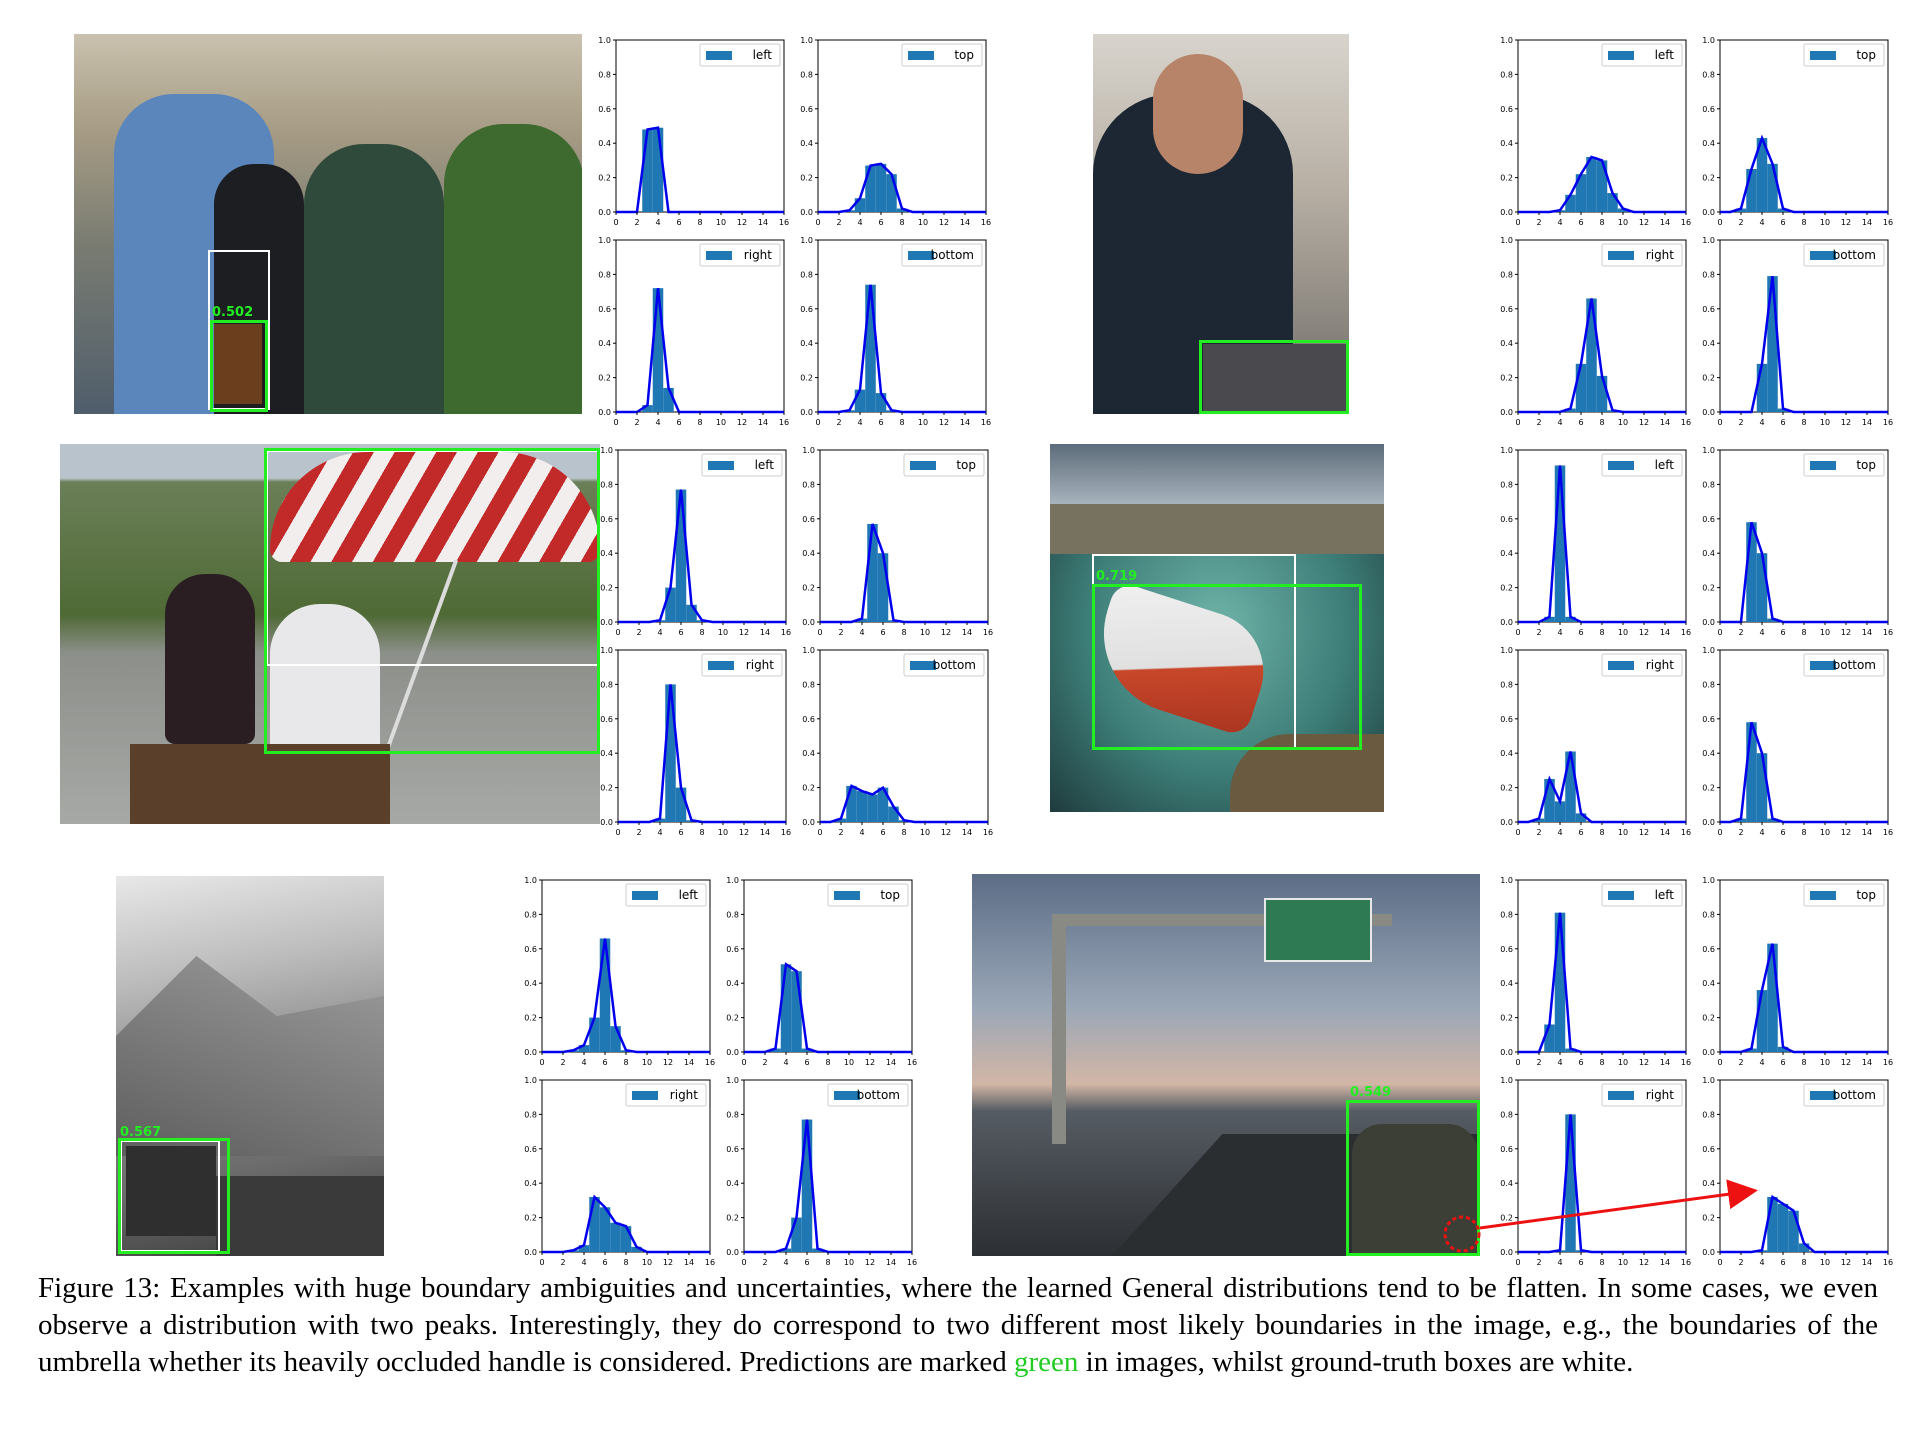 This screenshot has width=1922, height=1444. Describe the element at coordinates (1708, 1183) in the screenshot. I see `y-tick-label: 0.4` at that location.